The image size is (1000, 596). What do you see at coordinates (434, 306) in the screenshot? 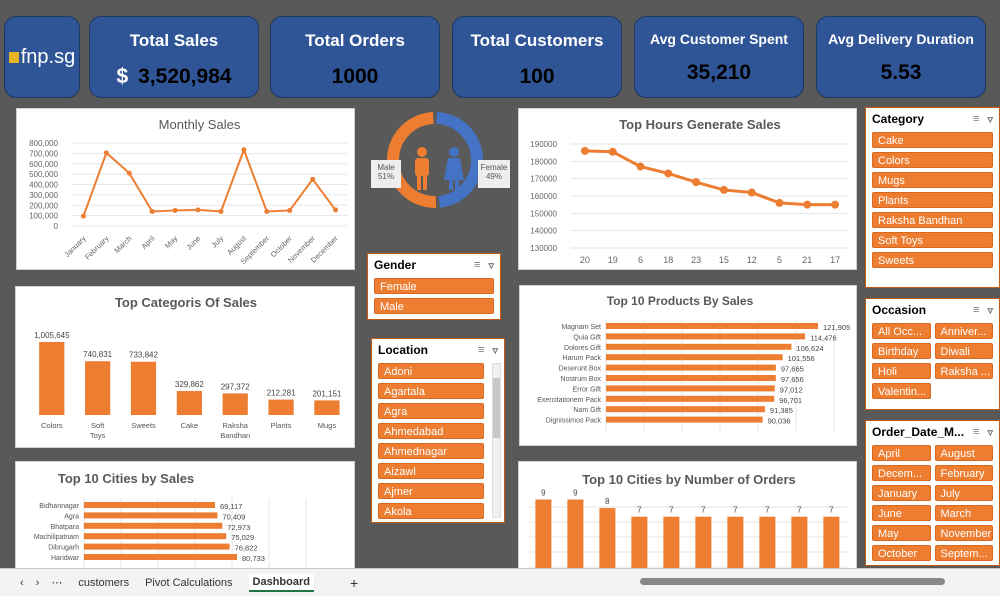
I see `slicer-item: Male` at bounding box center [434, 306].